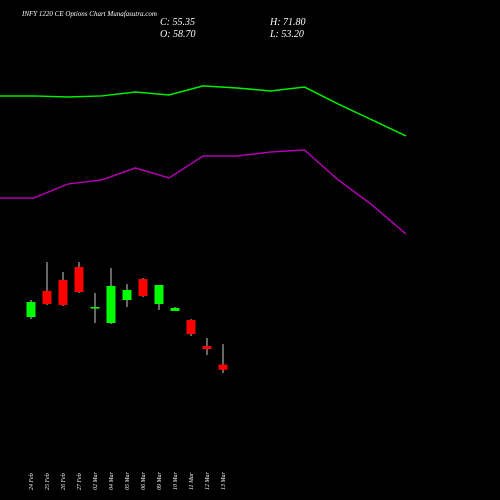 The width and height of the screenshot is (500, 500). What do you see at coordinates (64, 481) in the screenshot?
I see `x-tick-label: 26 Feb` at bounding box center [64, 481].